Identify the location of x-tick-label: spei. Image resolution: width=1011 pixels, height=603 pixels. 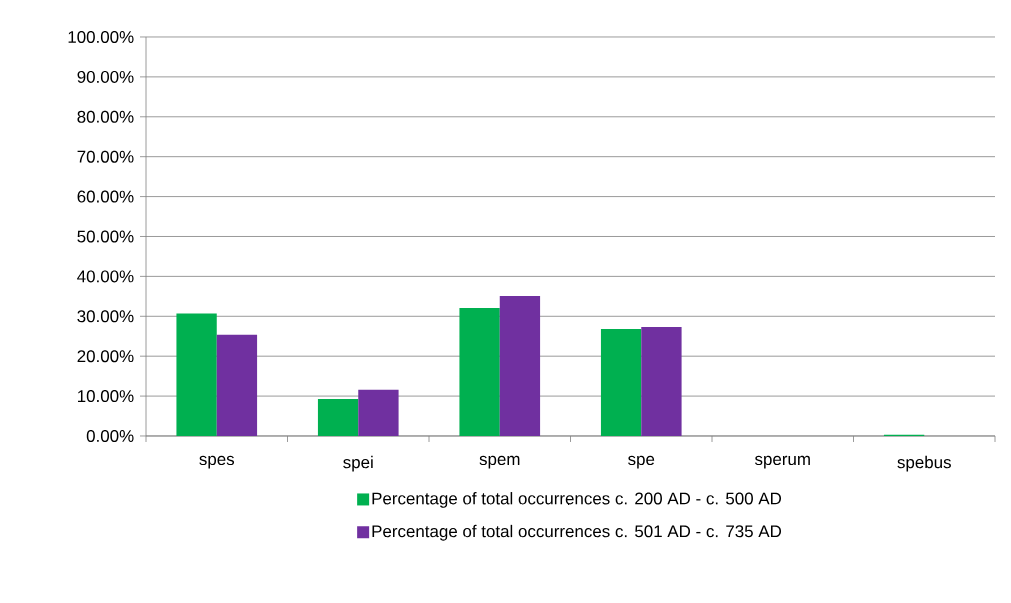
(358, 463).